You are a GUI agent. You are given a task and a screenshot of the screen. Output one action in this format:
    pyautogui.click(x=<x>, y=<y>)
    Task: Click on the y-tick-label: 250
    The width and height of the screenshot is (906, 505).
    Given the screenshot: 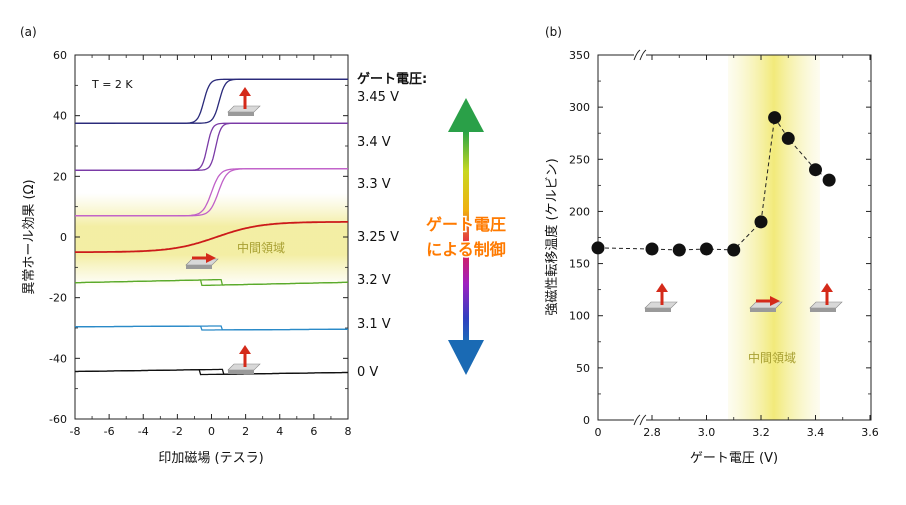 What is the action you would take?
    pyautogui.click(x=579, y=159)
    